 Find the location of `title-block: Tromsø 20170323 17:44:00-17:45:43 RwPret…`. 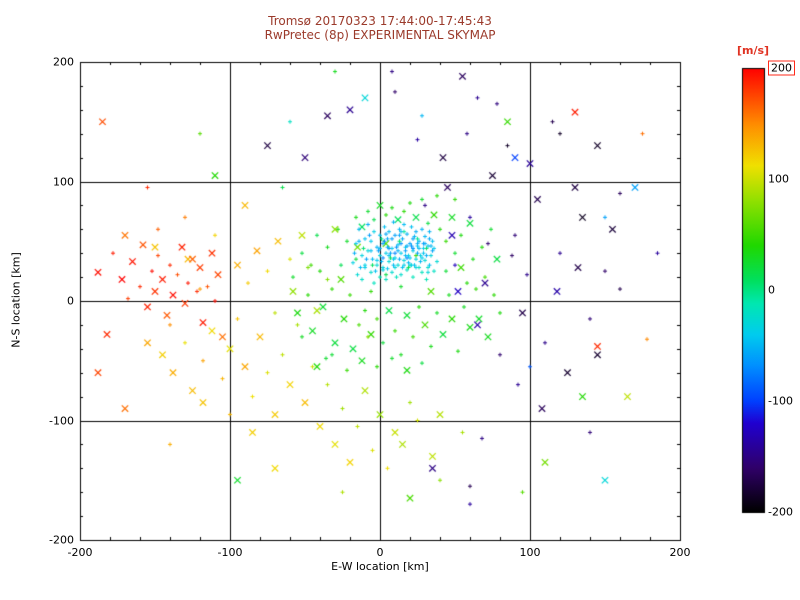

title-block: Tromsø 20170323 17:44:00-17:45:43 RwPret… is located at coordinates (380, 28).